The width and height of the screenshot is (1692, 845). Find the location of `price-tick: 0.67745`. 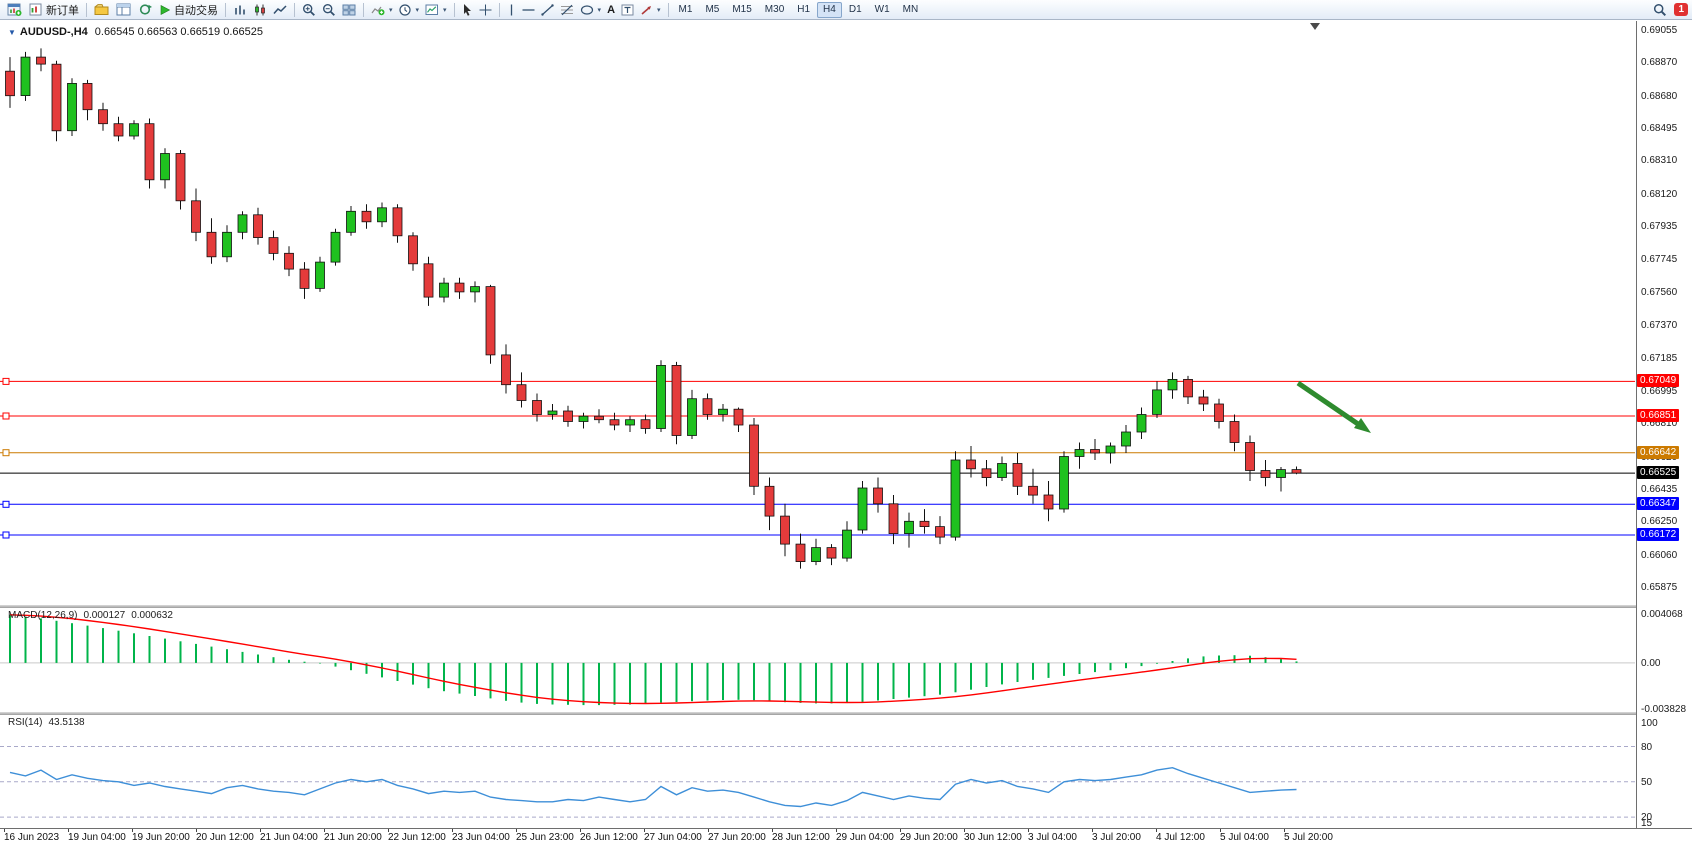

price-tick: 0.67745 is located at coordinates (1659, 260).